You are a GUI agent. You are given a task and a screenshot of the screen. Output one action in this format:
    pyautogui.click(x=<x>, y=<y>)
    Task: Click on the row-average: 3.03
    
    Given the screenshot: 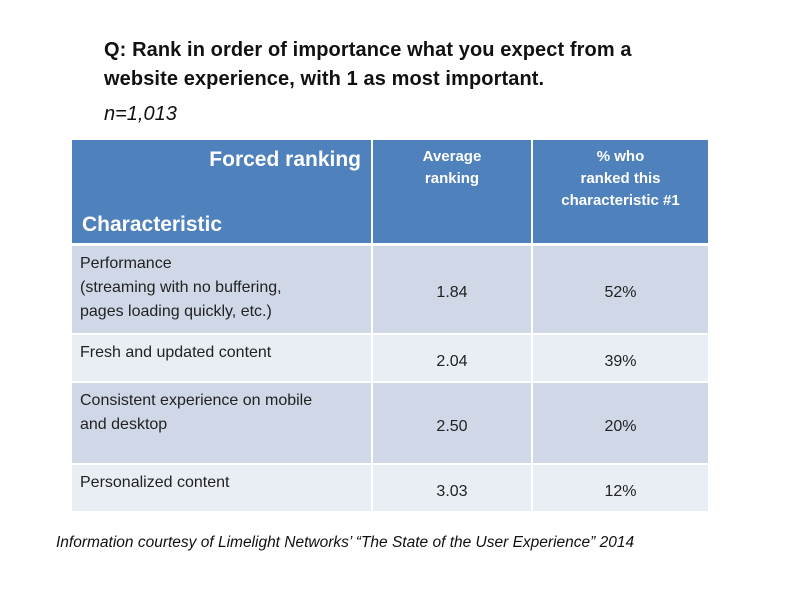 What is the action you would take?
    pyautogui.click(x=452, y=488)
    